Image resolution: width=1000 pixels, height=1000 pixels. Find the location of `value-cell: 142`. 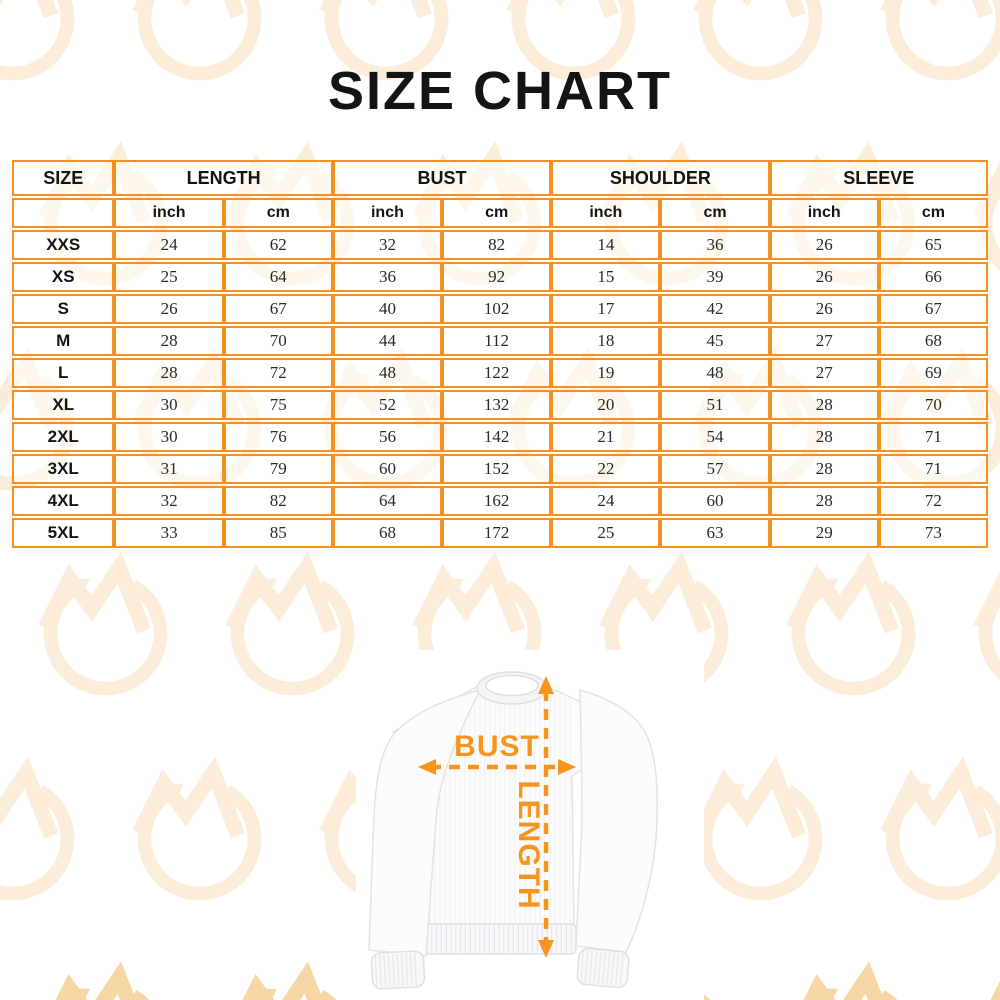

value-cell: 142 is located at coordinates (497, 437).